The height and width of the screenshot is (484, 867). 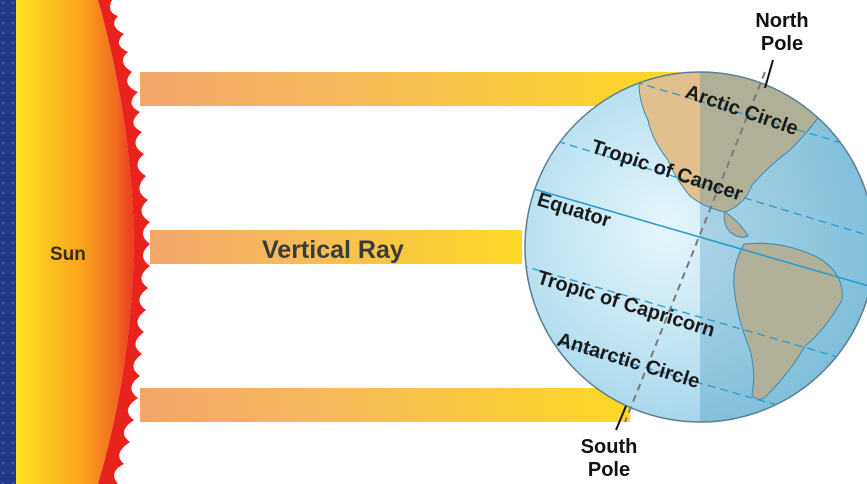 I want to click on north-pole-pointer, so click(x=769, y=74).